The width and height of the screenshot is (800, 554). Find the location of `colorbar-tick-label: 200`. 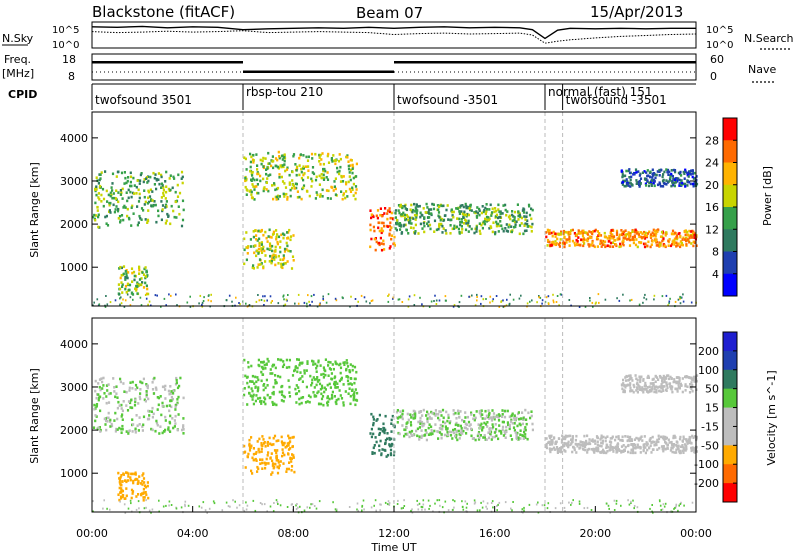

colorbar-tick-label: 200 is located at coordinates (708, 351).